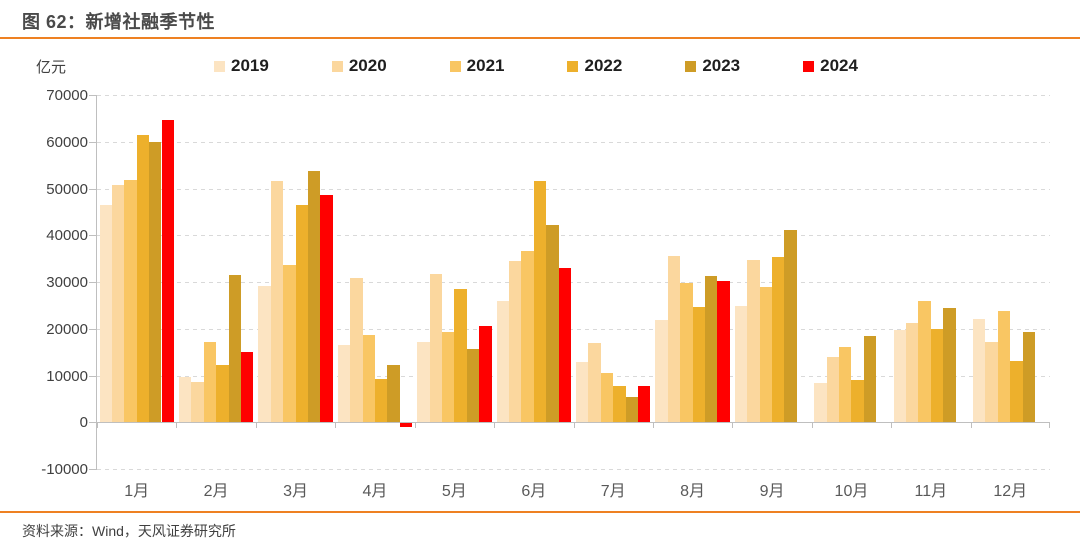 The height and width of the screenshot is (552, 1080). Describe the element at coordinates (613, 491) in the screenshot. I see `x-axis-label-7月: 7月` at that location.